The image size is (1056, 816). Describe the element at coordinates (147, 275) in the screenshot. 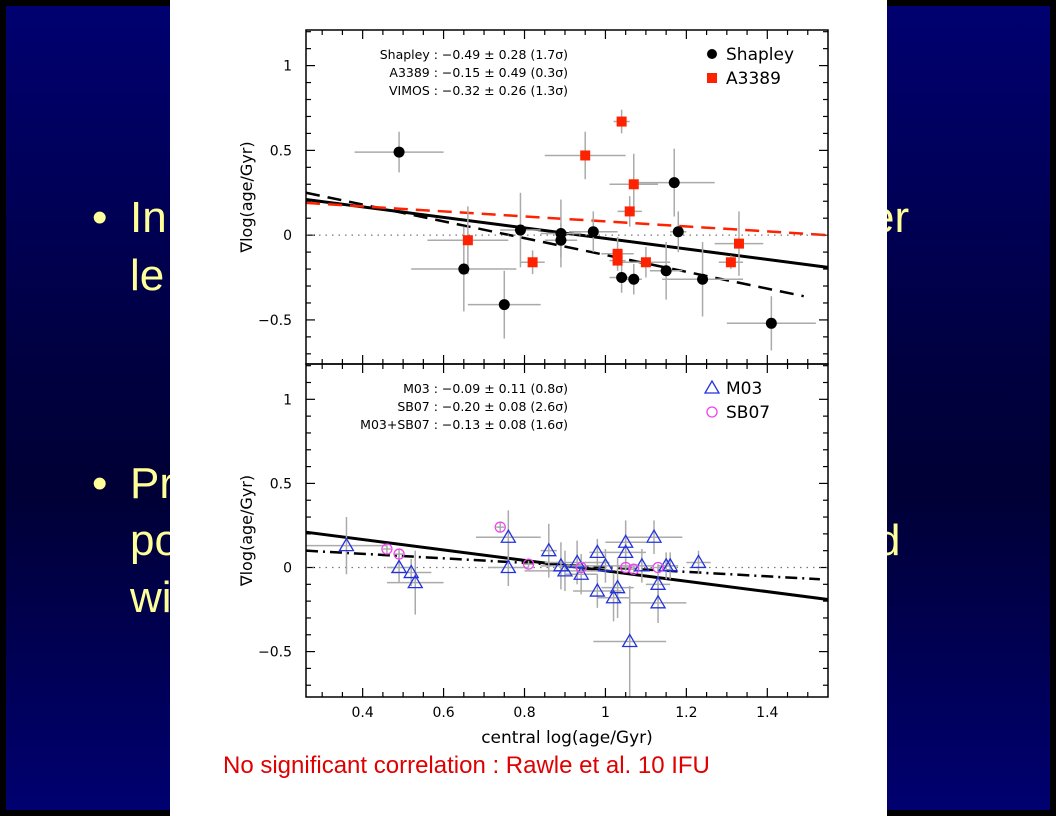

I see `bullet-1-line2-fragment: le` at that location.